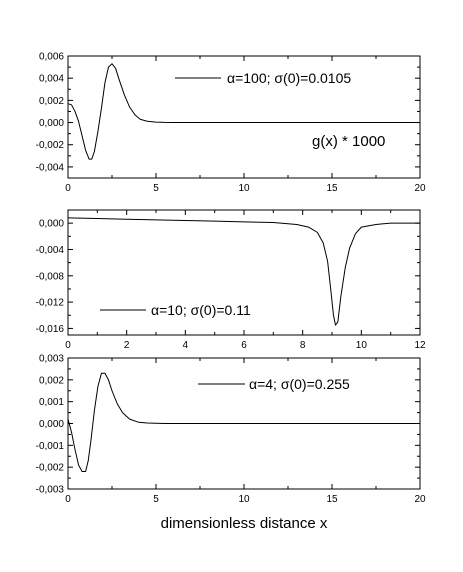 This screenshot has height=572, width=463. What do you see at coordinates (50, 276) in the screenshot?
I see `y-tick-label: -0,008` at bounding box center [50, 276].